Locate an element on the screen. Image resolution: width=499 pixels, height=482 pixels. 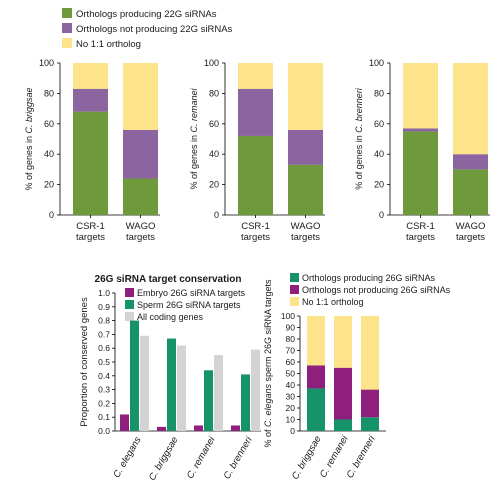
y-axis-label: % of C. elegans sperm 26G siRNA targets is located at coordinates (268, 363).